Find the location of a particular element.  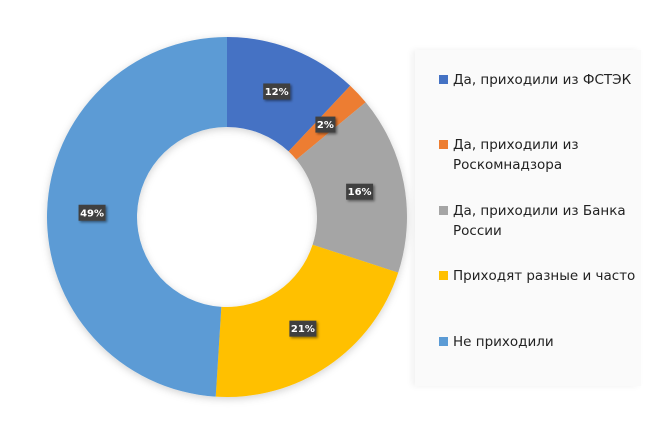

data-label-fstek: 12% is located at coordinates (277, 91).